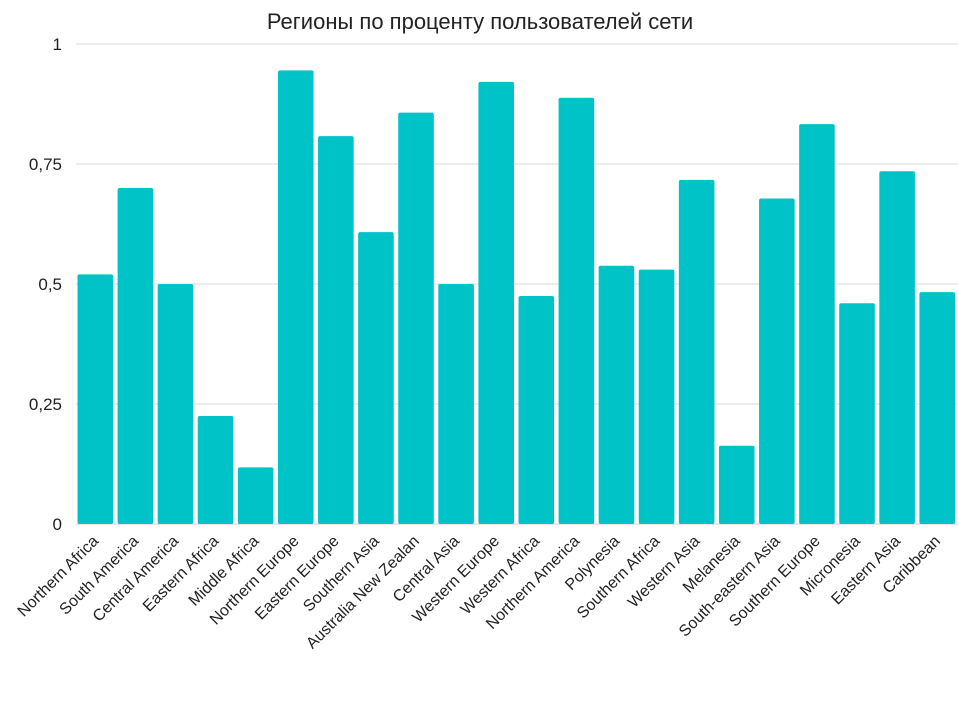  I want to click on y-tick-label: 0,25, so click(45, 404).